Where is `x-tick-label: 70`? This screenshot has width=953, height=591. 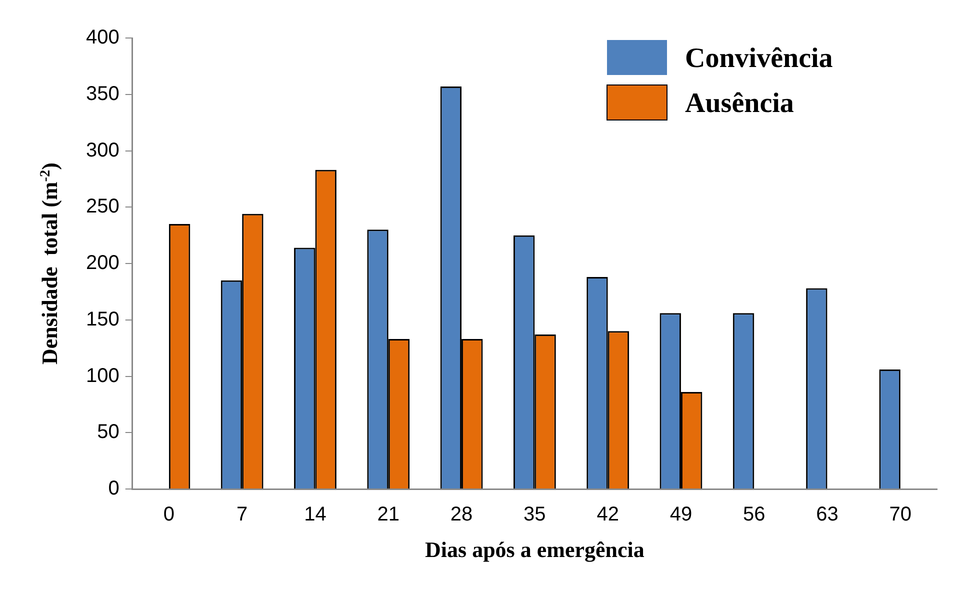 x-tick-label: 70 is located at coordinates (900, 515).